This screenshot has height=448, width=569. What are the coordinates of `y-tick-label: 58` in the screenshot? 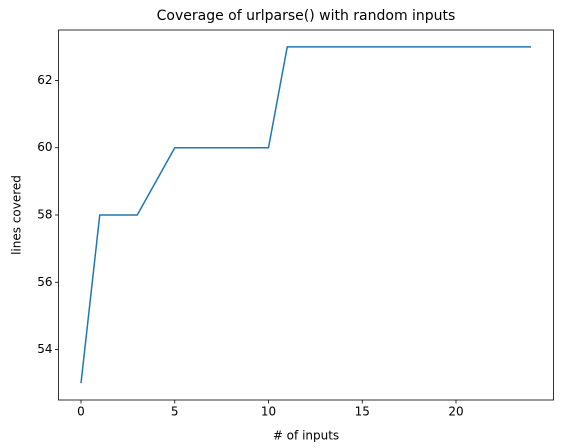 It's located at (44, 215).